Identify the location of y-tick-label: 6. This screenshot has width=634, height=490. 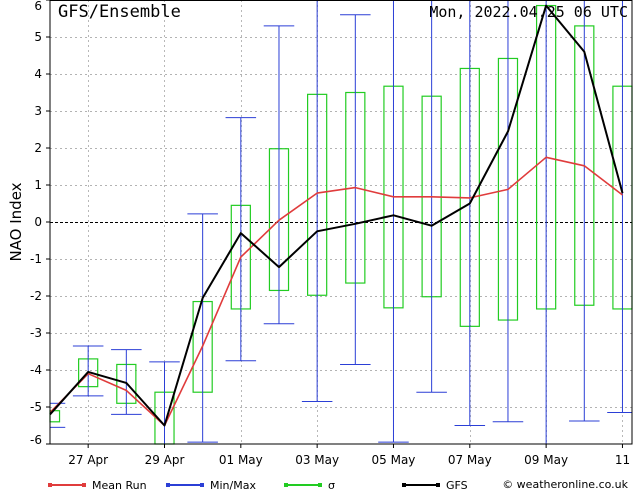
(38, 6).